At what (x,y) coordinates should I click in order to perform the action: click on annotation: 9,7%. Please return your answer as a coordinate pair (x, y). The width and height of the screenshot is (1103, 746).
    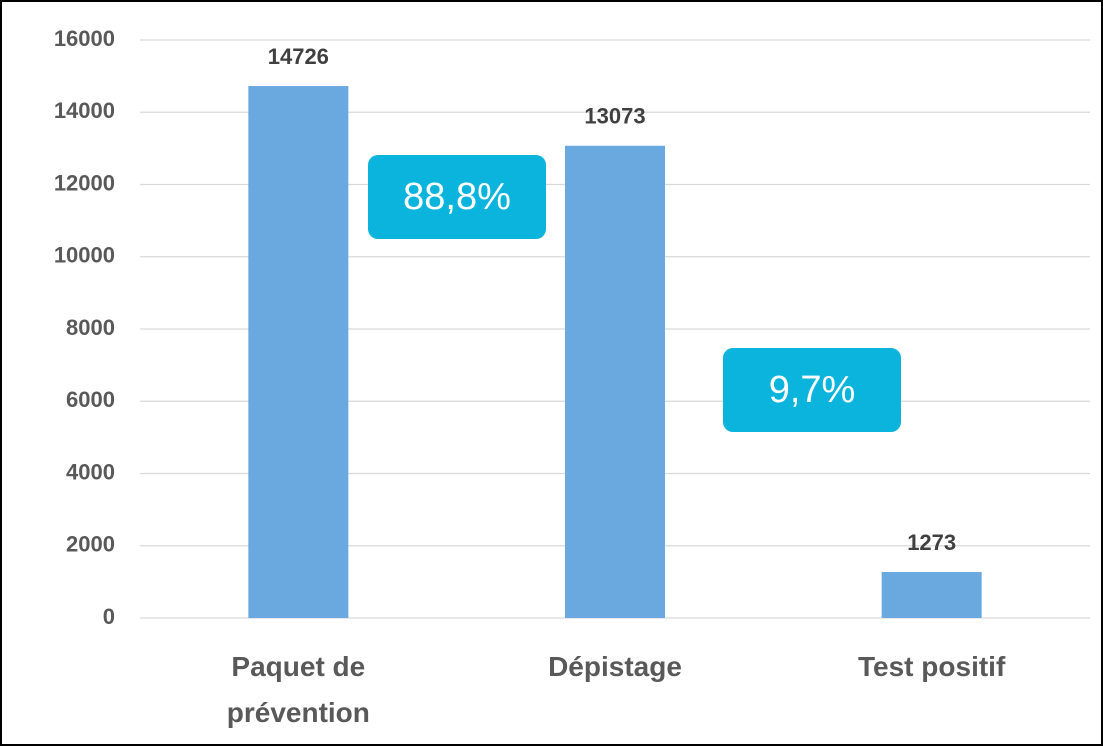
    Looking at the image, I should click on (812, 390).